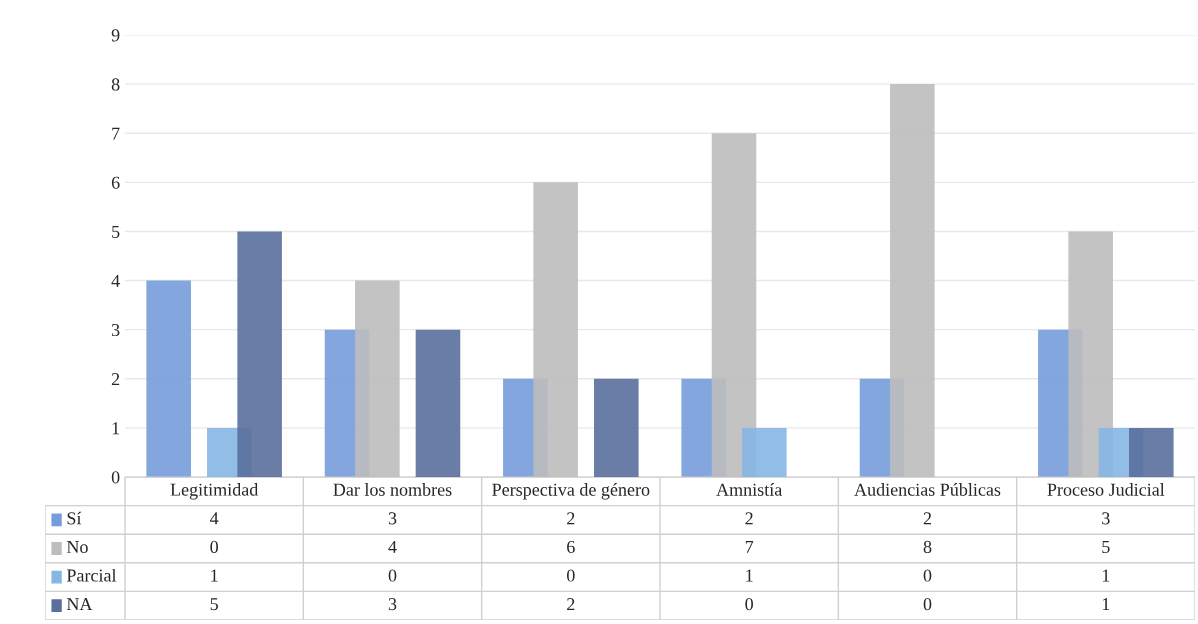 This screenshot has width=1198, height=624. I want to click on legend-label: No, so click(77, 547).